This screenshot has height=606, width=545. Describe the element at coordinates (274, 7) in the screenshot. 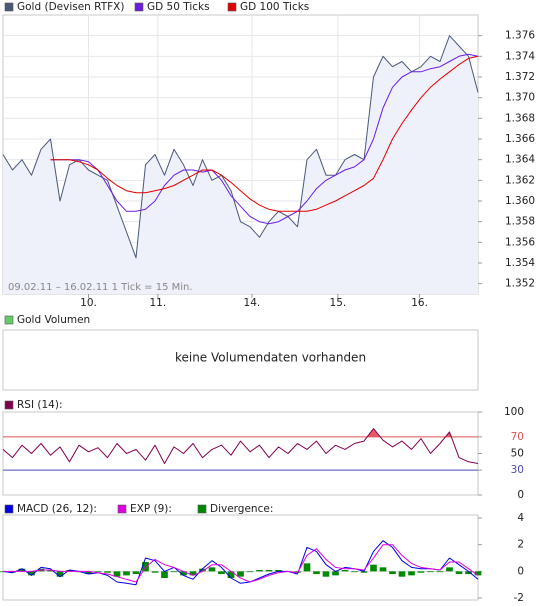

I see `legend-label: GD 100 Ticks` at that location.